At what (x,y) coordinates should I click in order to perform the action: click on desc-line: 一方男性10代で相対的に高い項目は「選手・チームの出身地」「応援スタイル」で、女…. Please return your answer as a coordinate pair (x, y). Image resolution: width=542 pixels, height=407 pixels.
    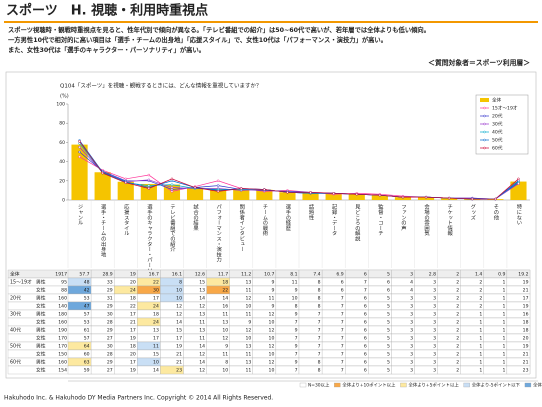
    Looking at the image, I should click on (197, 39).